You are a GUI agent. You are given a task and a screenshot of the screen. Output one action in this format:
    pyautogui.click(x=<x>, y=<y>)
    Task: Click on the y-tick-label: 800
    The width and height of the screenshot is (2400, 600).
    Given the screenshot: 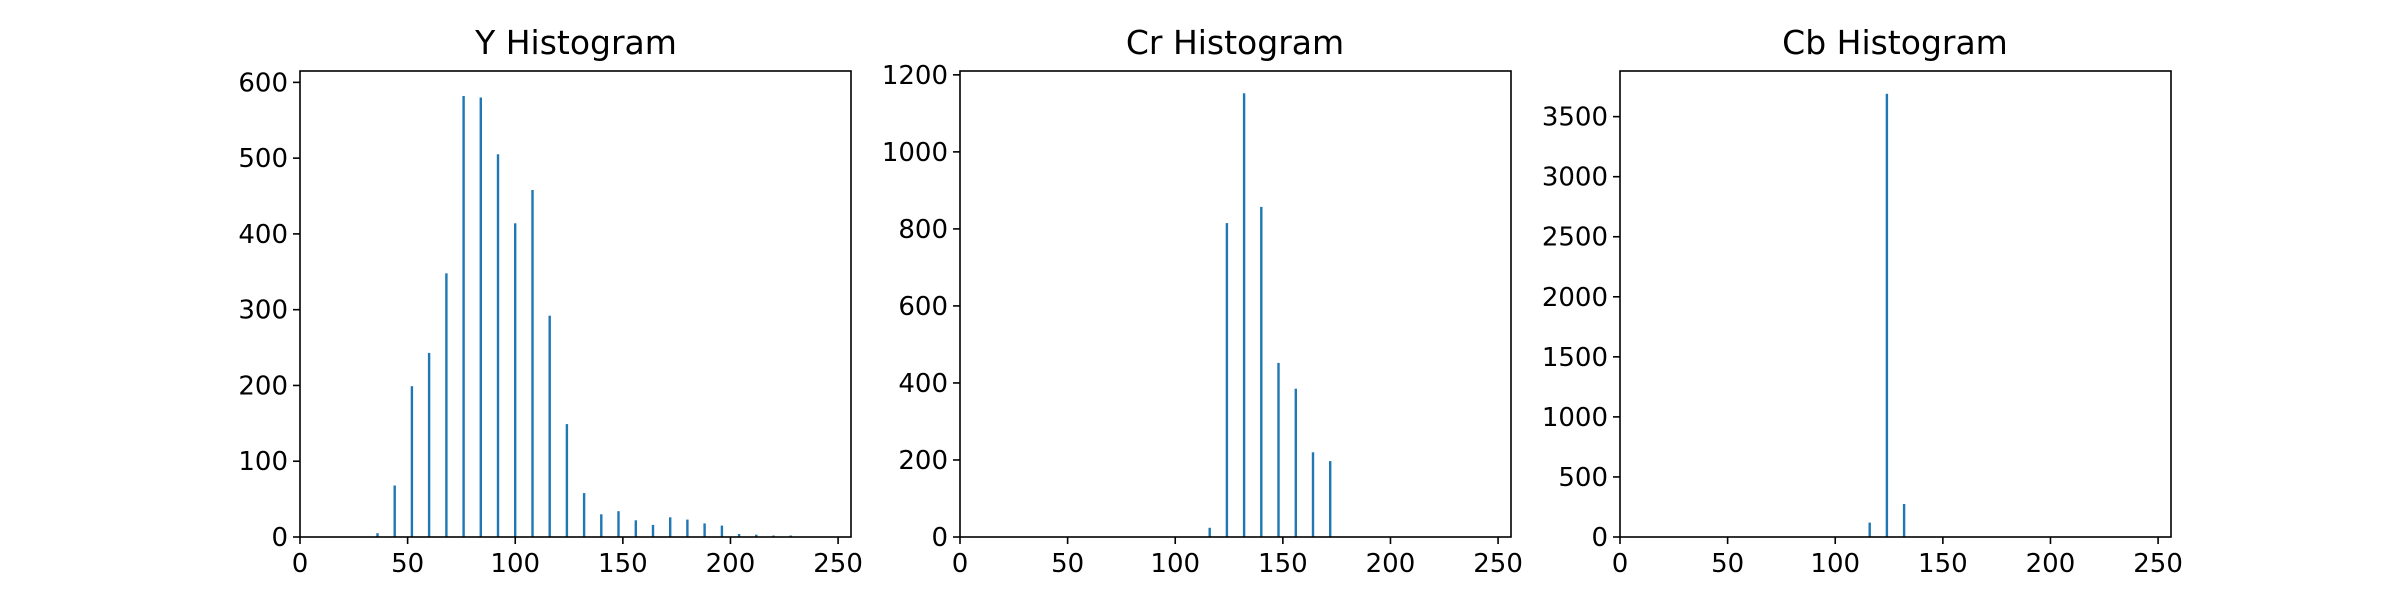 What is the action you would take?
    pyautogui.click(x=923, y=230)
    